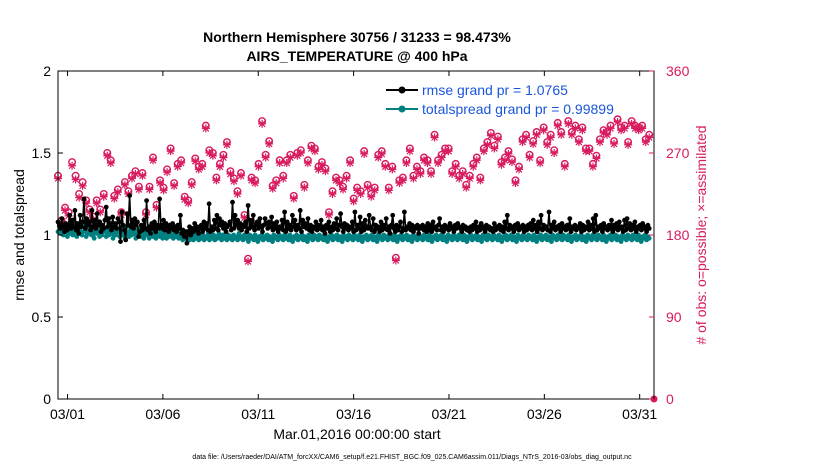 This screenshot has height=470, width=830. What do you see at coordinates (678, 235) in the screenshot?
I see `y-tick-label-right: 180` at bounding box center [678, 235].